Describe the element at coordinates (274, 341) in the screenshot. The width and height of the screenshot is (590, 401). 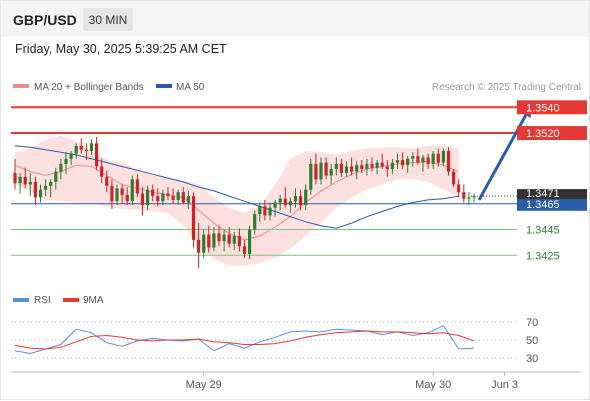
I see `rsi-plot-area: 70 50 30` at that location.